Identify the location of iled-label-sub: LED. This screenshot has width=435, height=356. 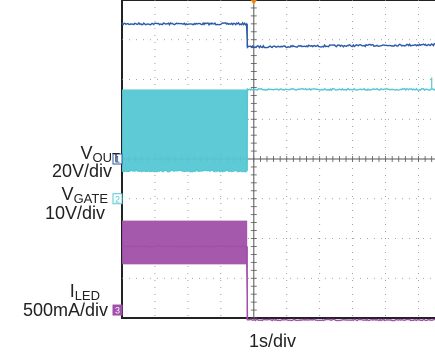
(87, 295).